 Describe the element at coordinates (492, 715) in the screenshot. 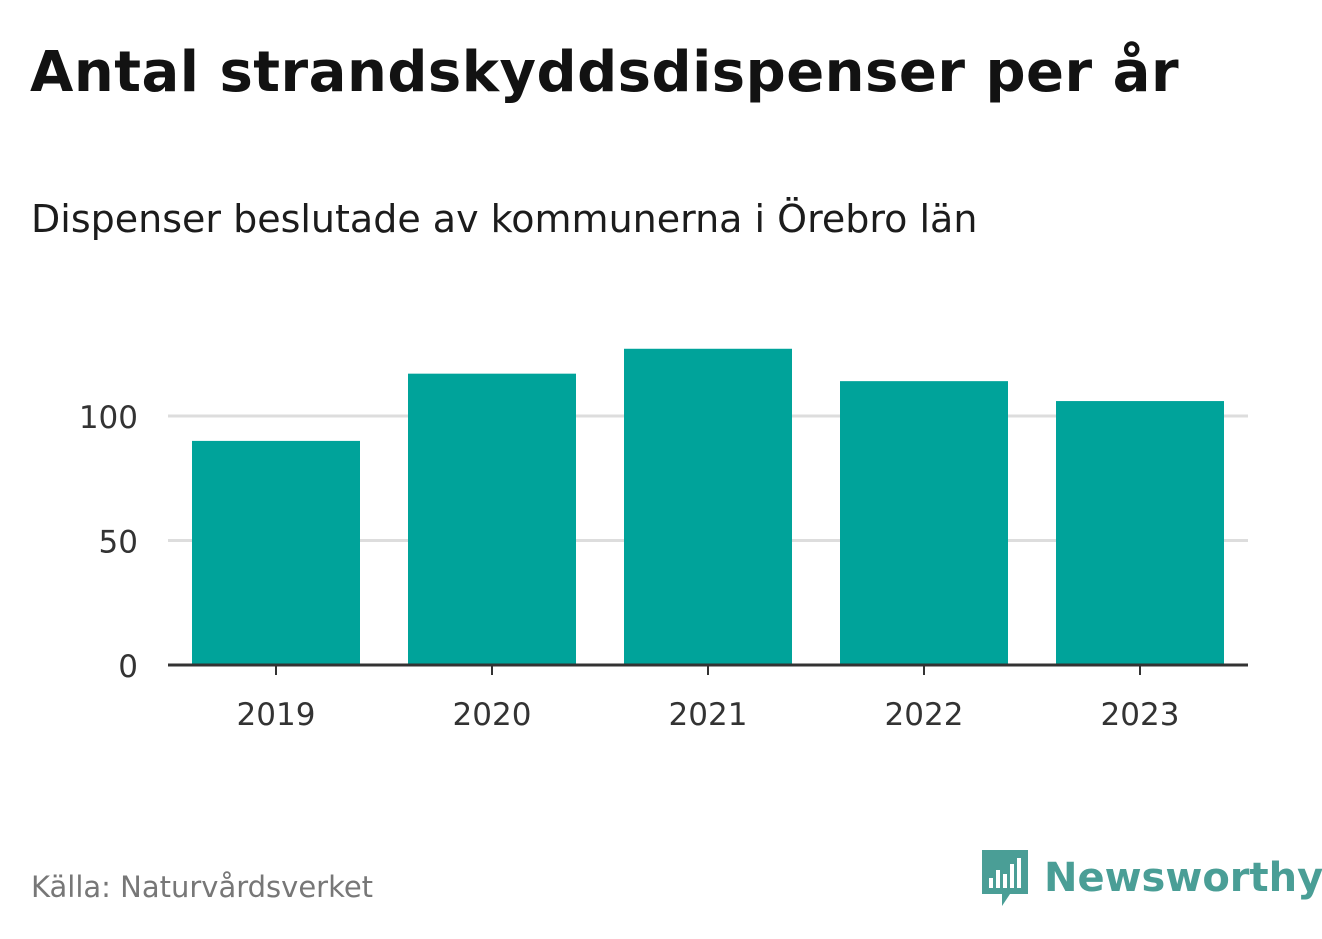

I see `x-tick-label: 2020` at that location.